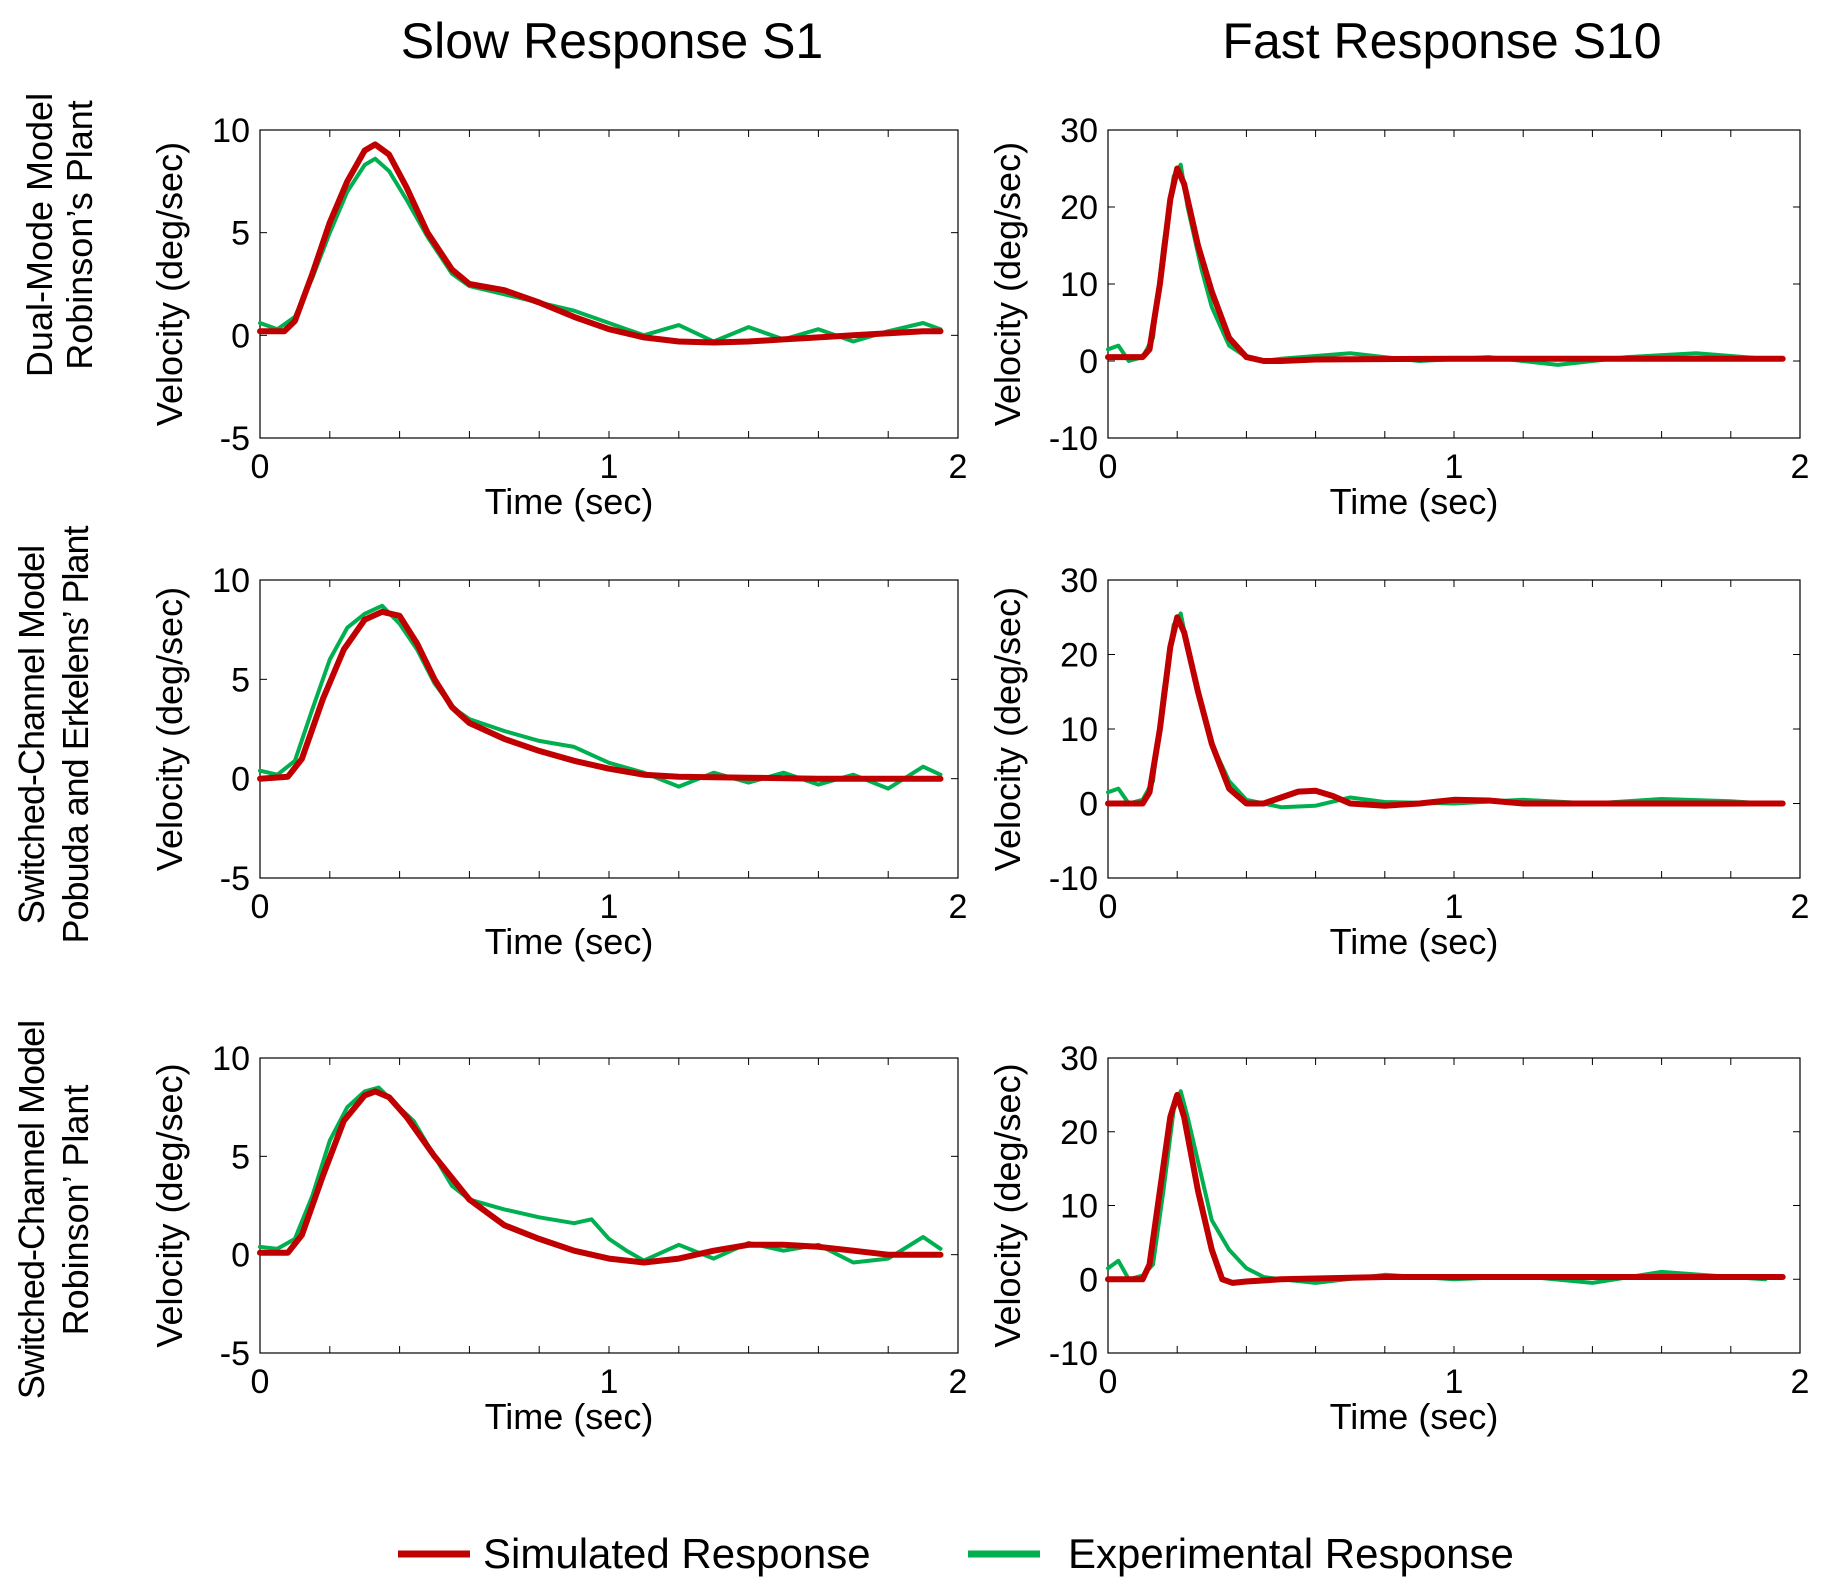 Image resolution: width=1832 pixels, height=1593 pixels. Describe the element at coordinates (75, 1210) in the screenshot. I see `row-title-3-line2: Robinson’ Plant` at that location.